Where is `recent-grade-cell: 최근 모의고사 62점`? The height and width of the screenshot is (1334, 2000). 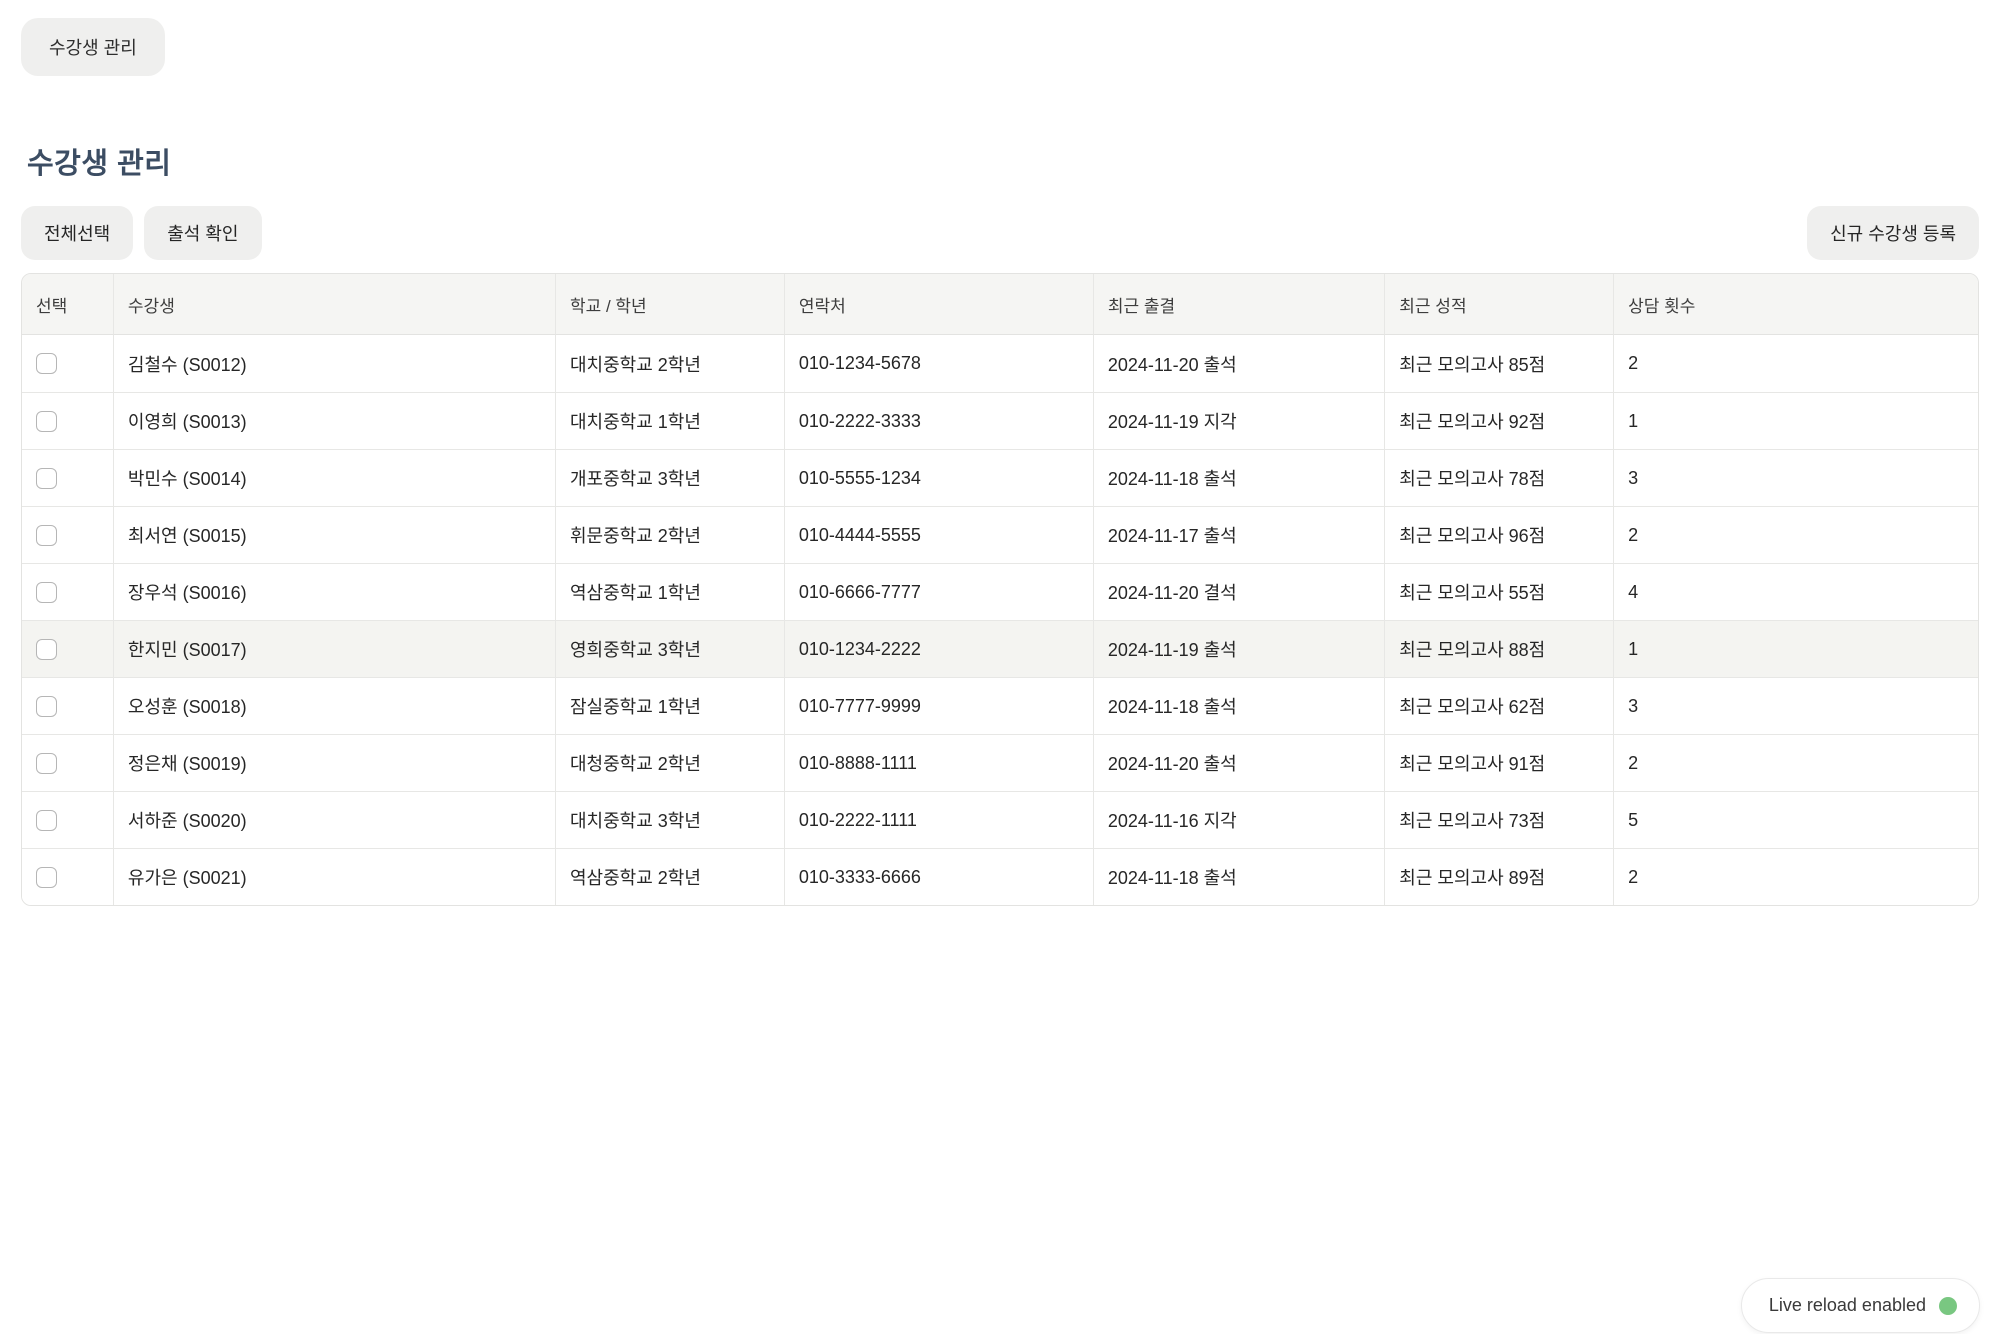
recent-grade-cell: 최근 모의고사 62점 is located at coordinates (1500, 705).